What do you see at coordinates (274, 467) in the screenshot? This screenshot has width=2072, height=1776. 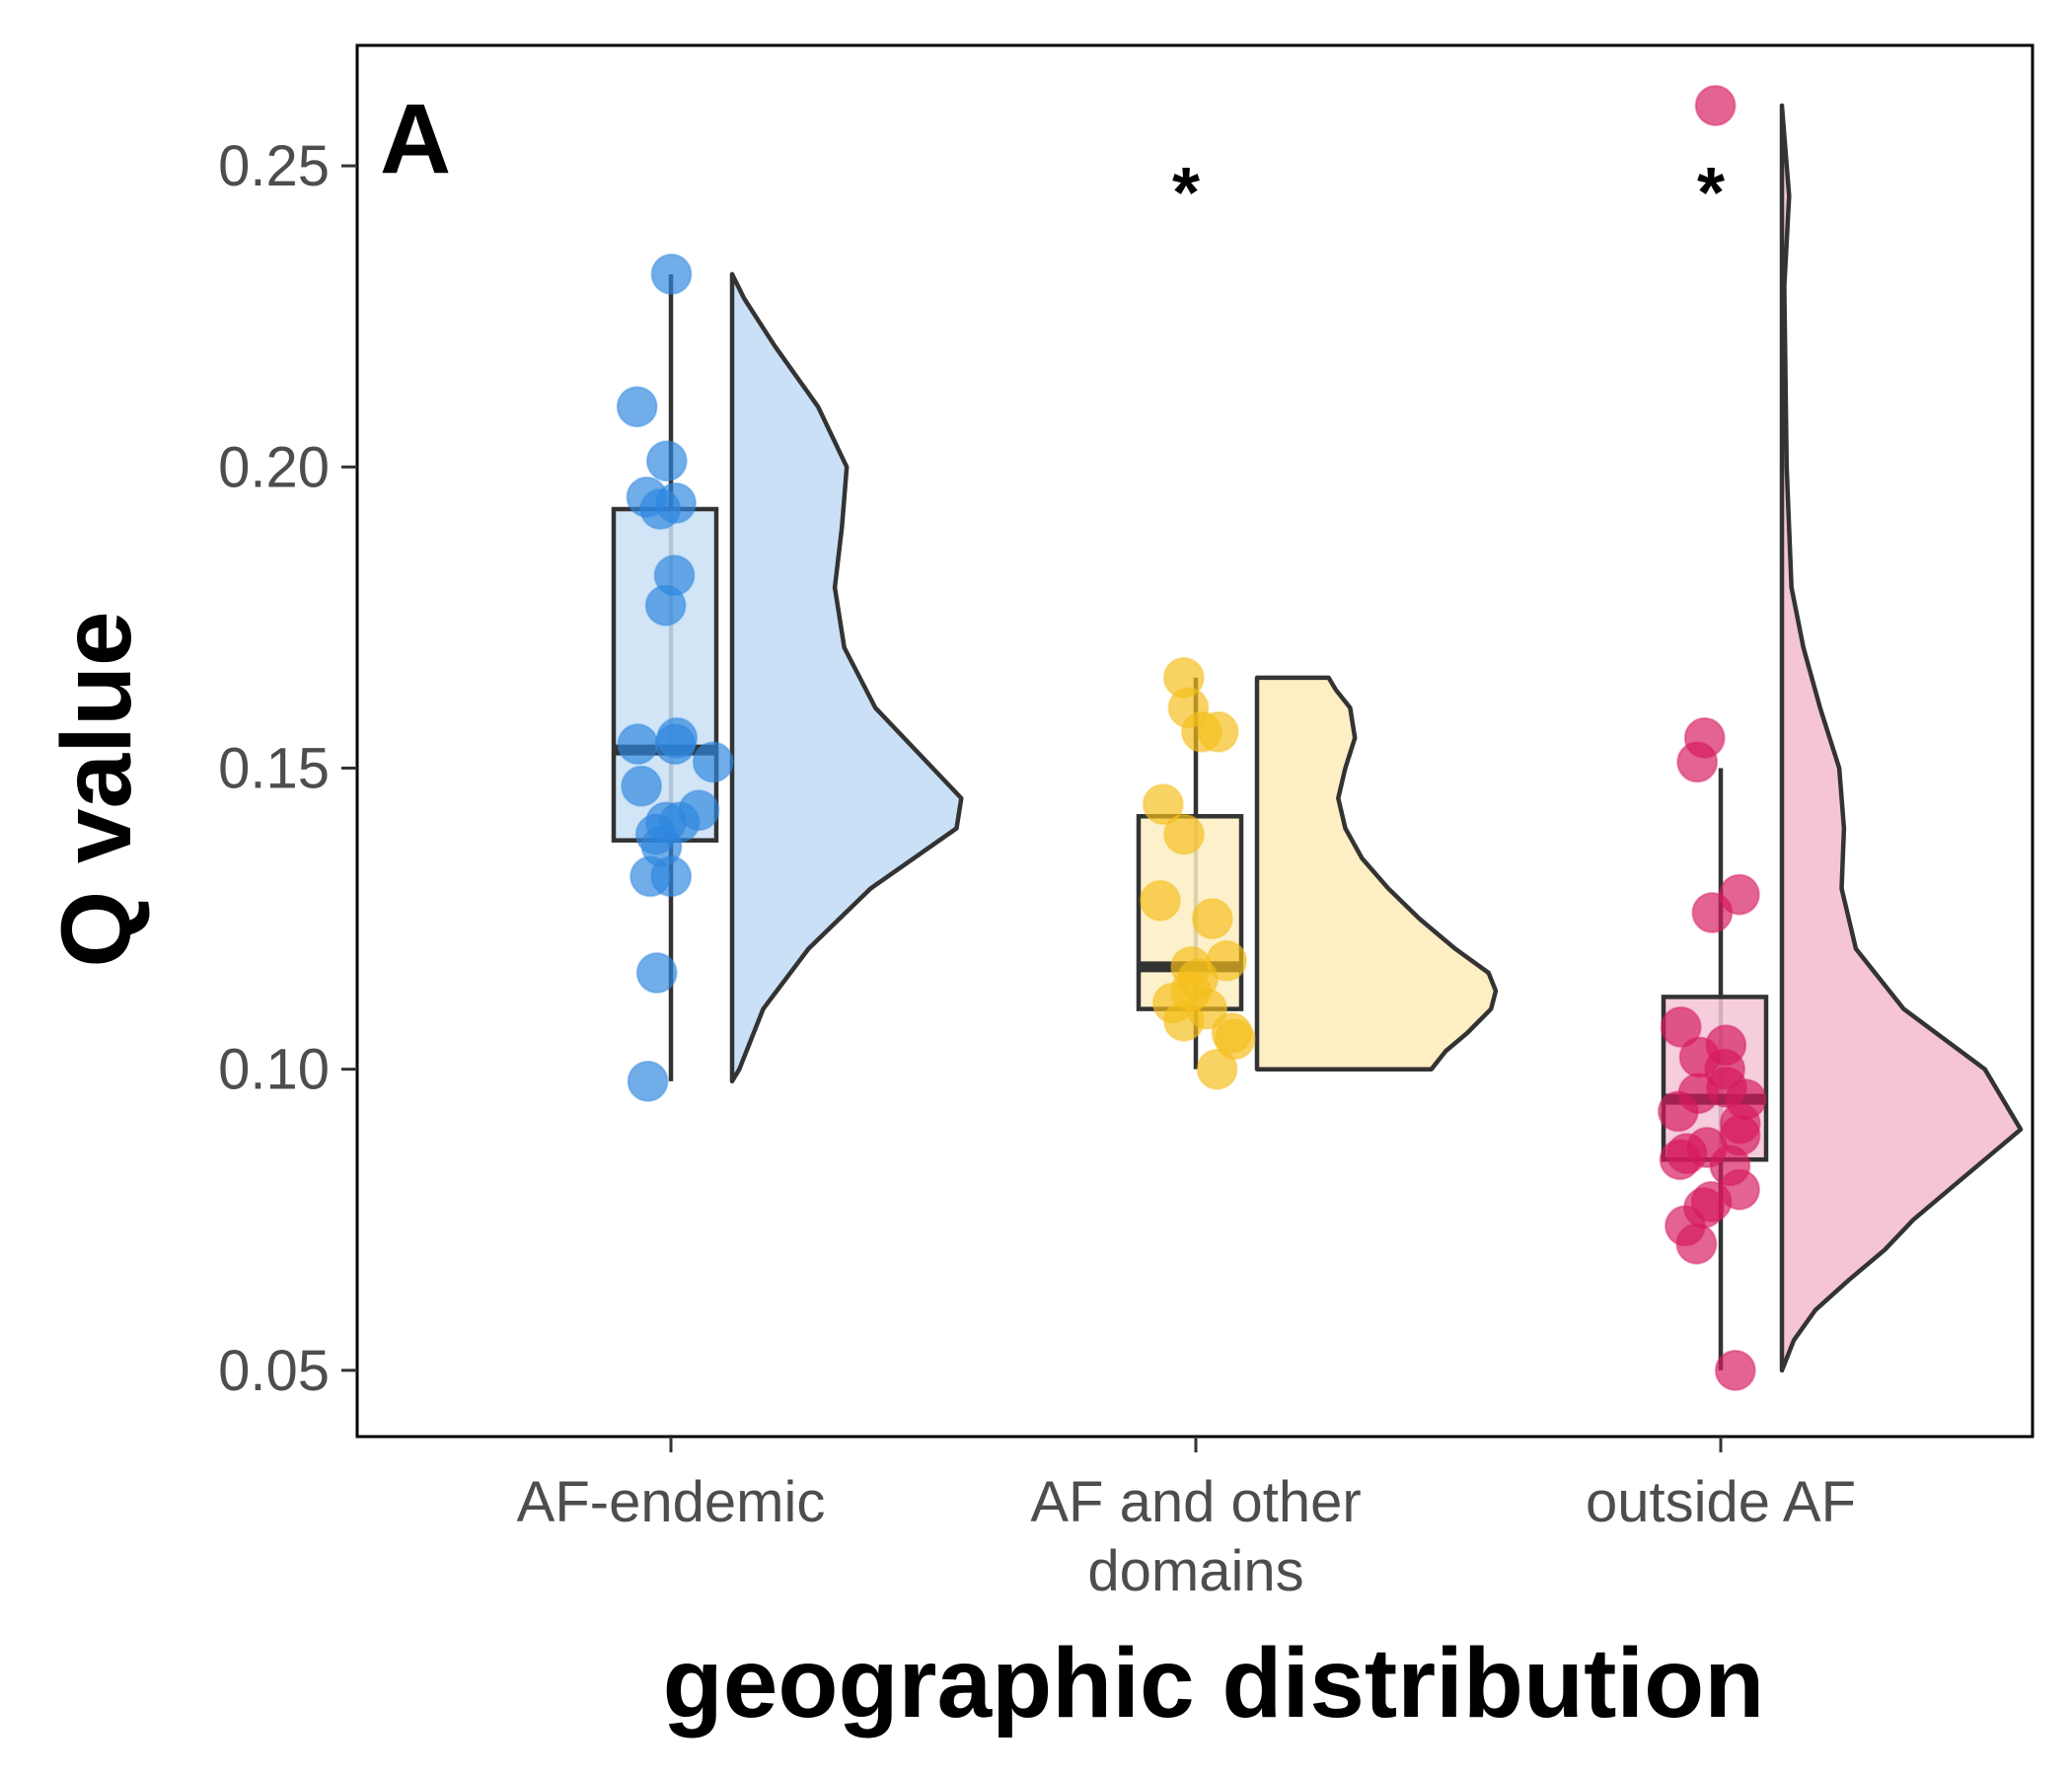 I see `y-tick-label: 0.20` at bounding box center [274, 467].